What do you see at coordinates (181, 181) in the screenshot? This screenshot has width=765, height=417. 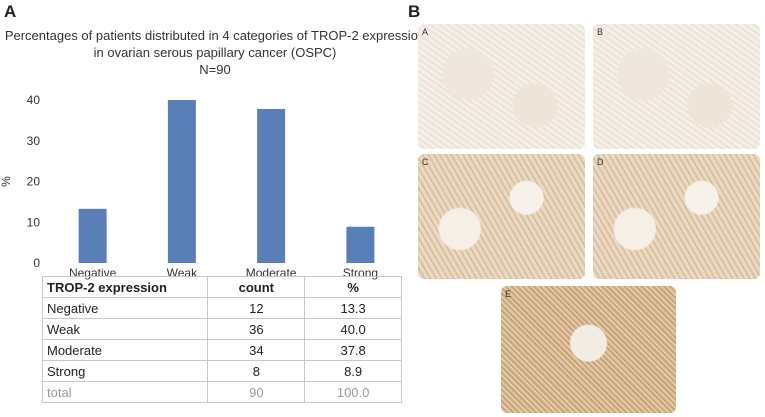 I see `bar-weak` at bounding box center [181, 181].